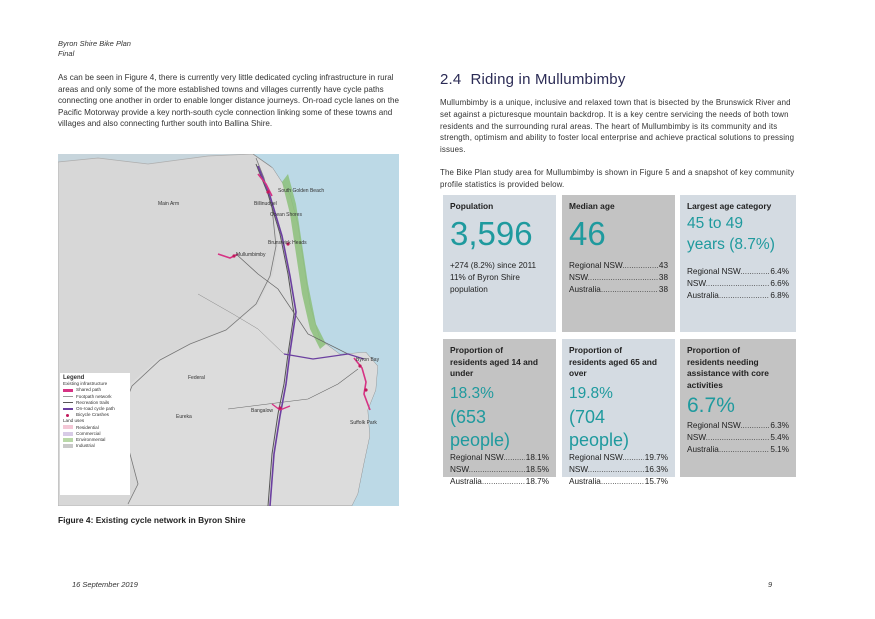 The width and height of the screenshot is (875, 619). Describe the element at coordinates (251, 255) in the screenshot. I see `map-label-mullumbimby: Mullumbimby` at that location.